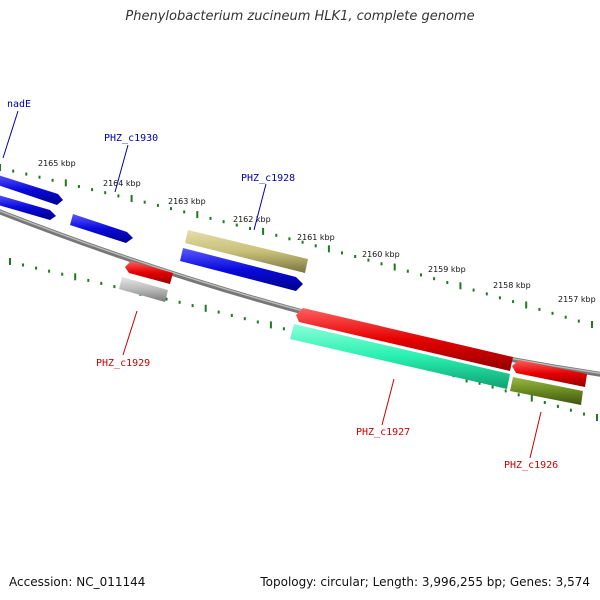 Image resolution: width=600 pixels, height=600 pixels. Describe the element at coordinates (121, 168) in the screenshot. I see `leader-PHZ_c1930` at that location.